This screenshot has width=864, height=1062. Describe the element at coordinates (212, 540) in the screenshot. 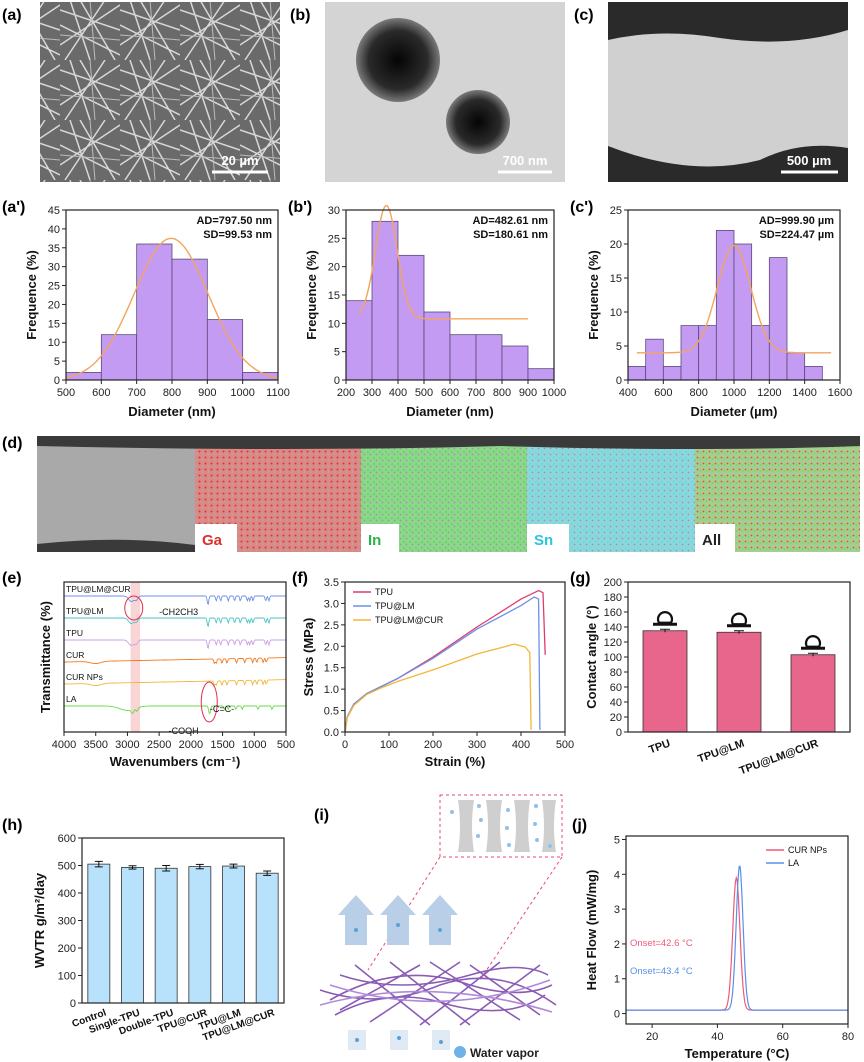

I see `eds-label-ga: Ga` at that location.